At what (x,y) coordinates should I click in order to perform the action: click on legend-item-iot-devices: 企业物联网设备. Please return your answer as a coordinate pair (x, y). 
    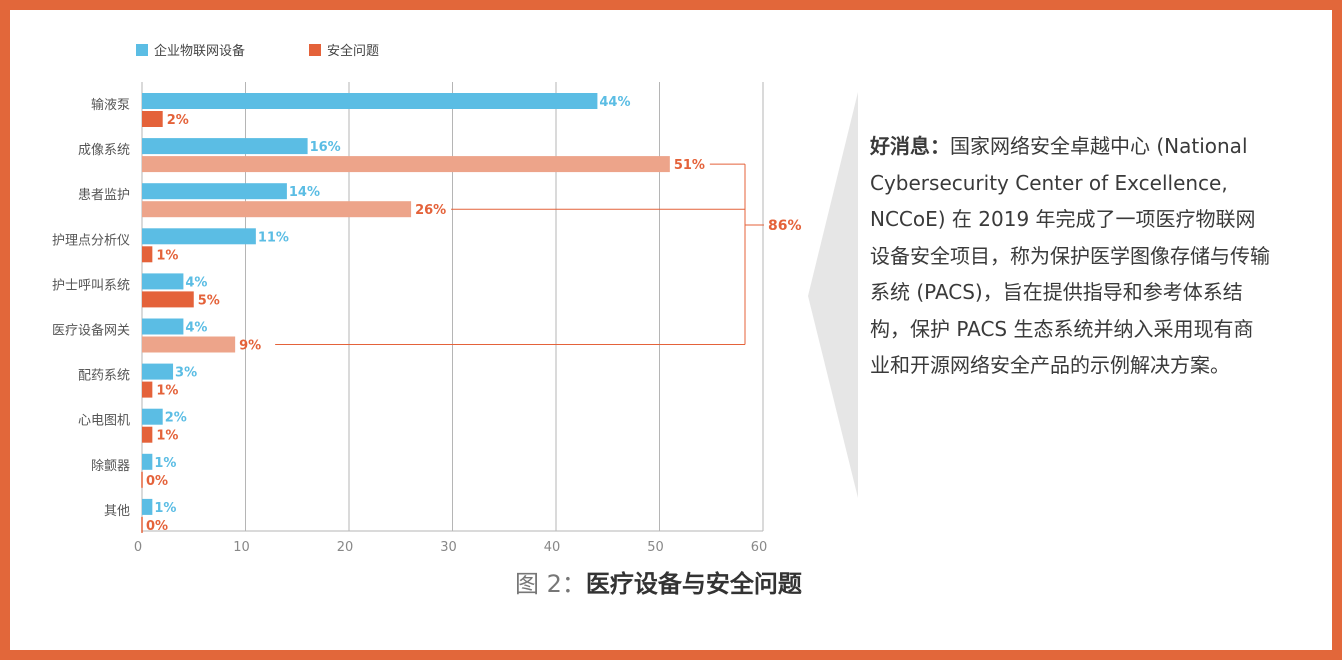
    Looking at the image, I should click on (190, 49).